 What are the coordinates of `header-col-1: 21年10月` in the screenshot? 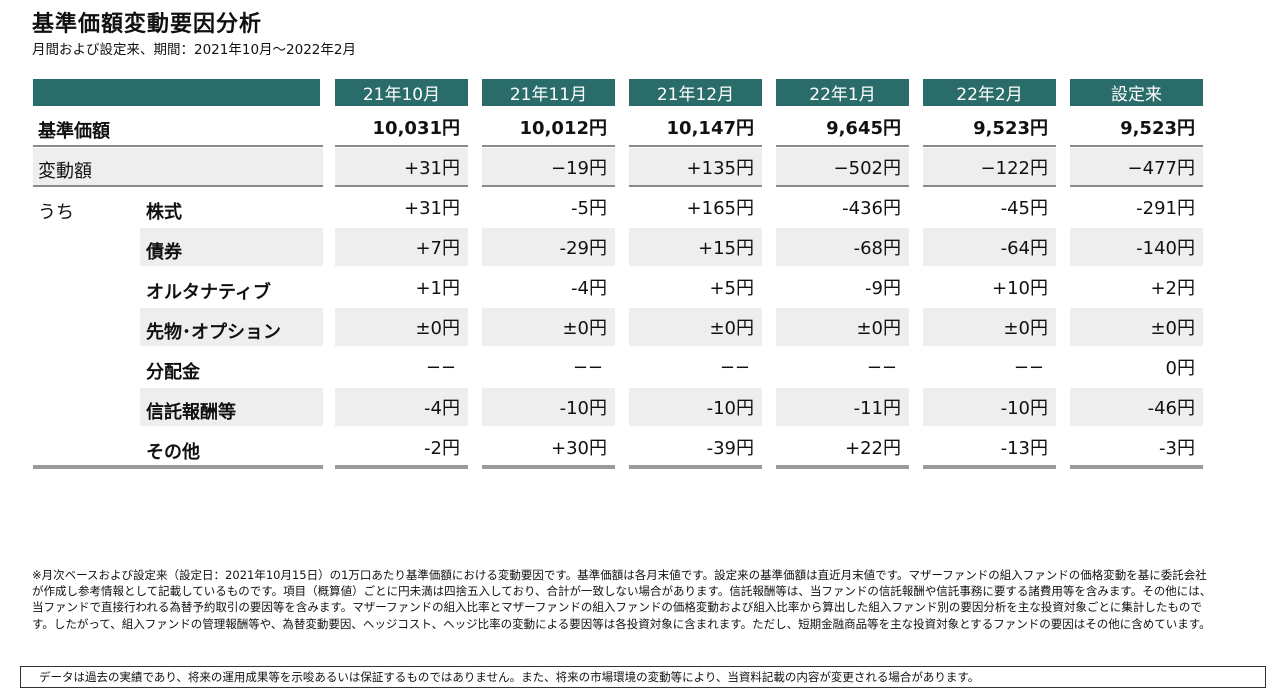 It's located at (401, 92).